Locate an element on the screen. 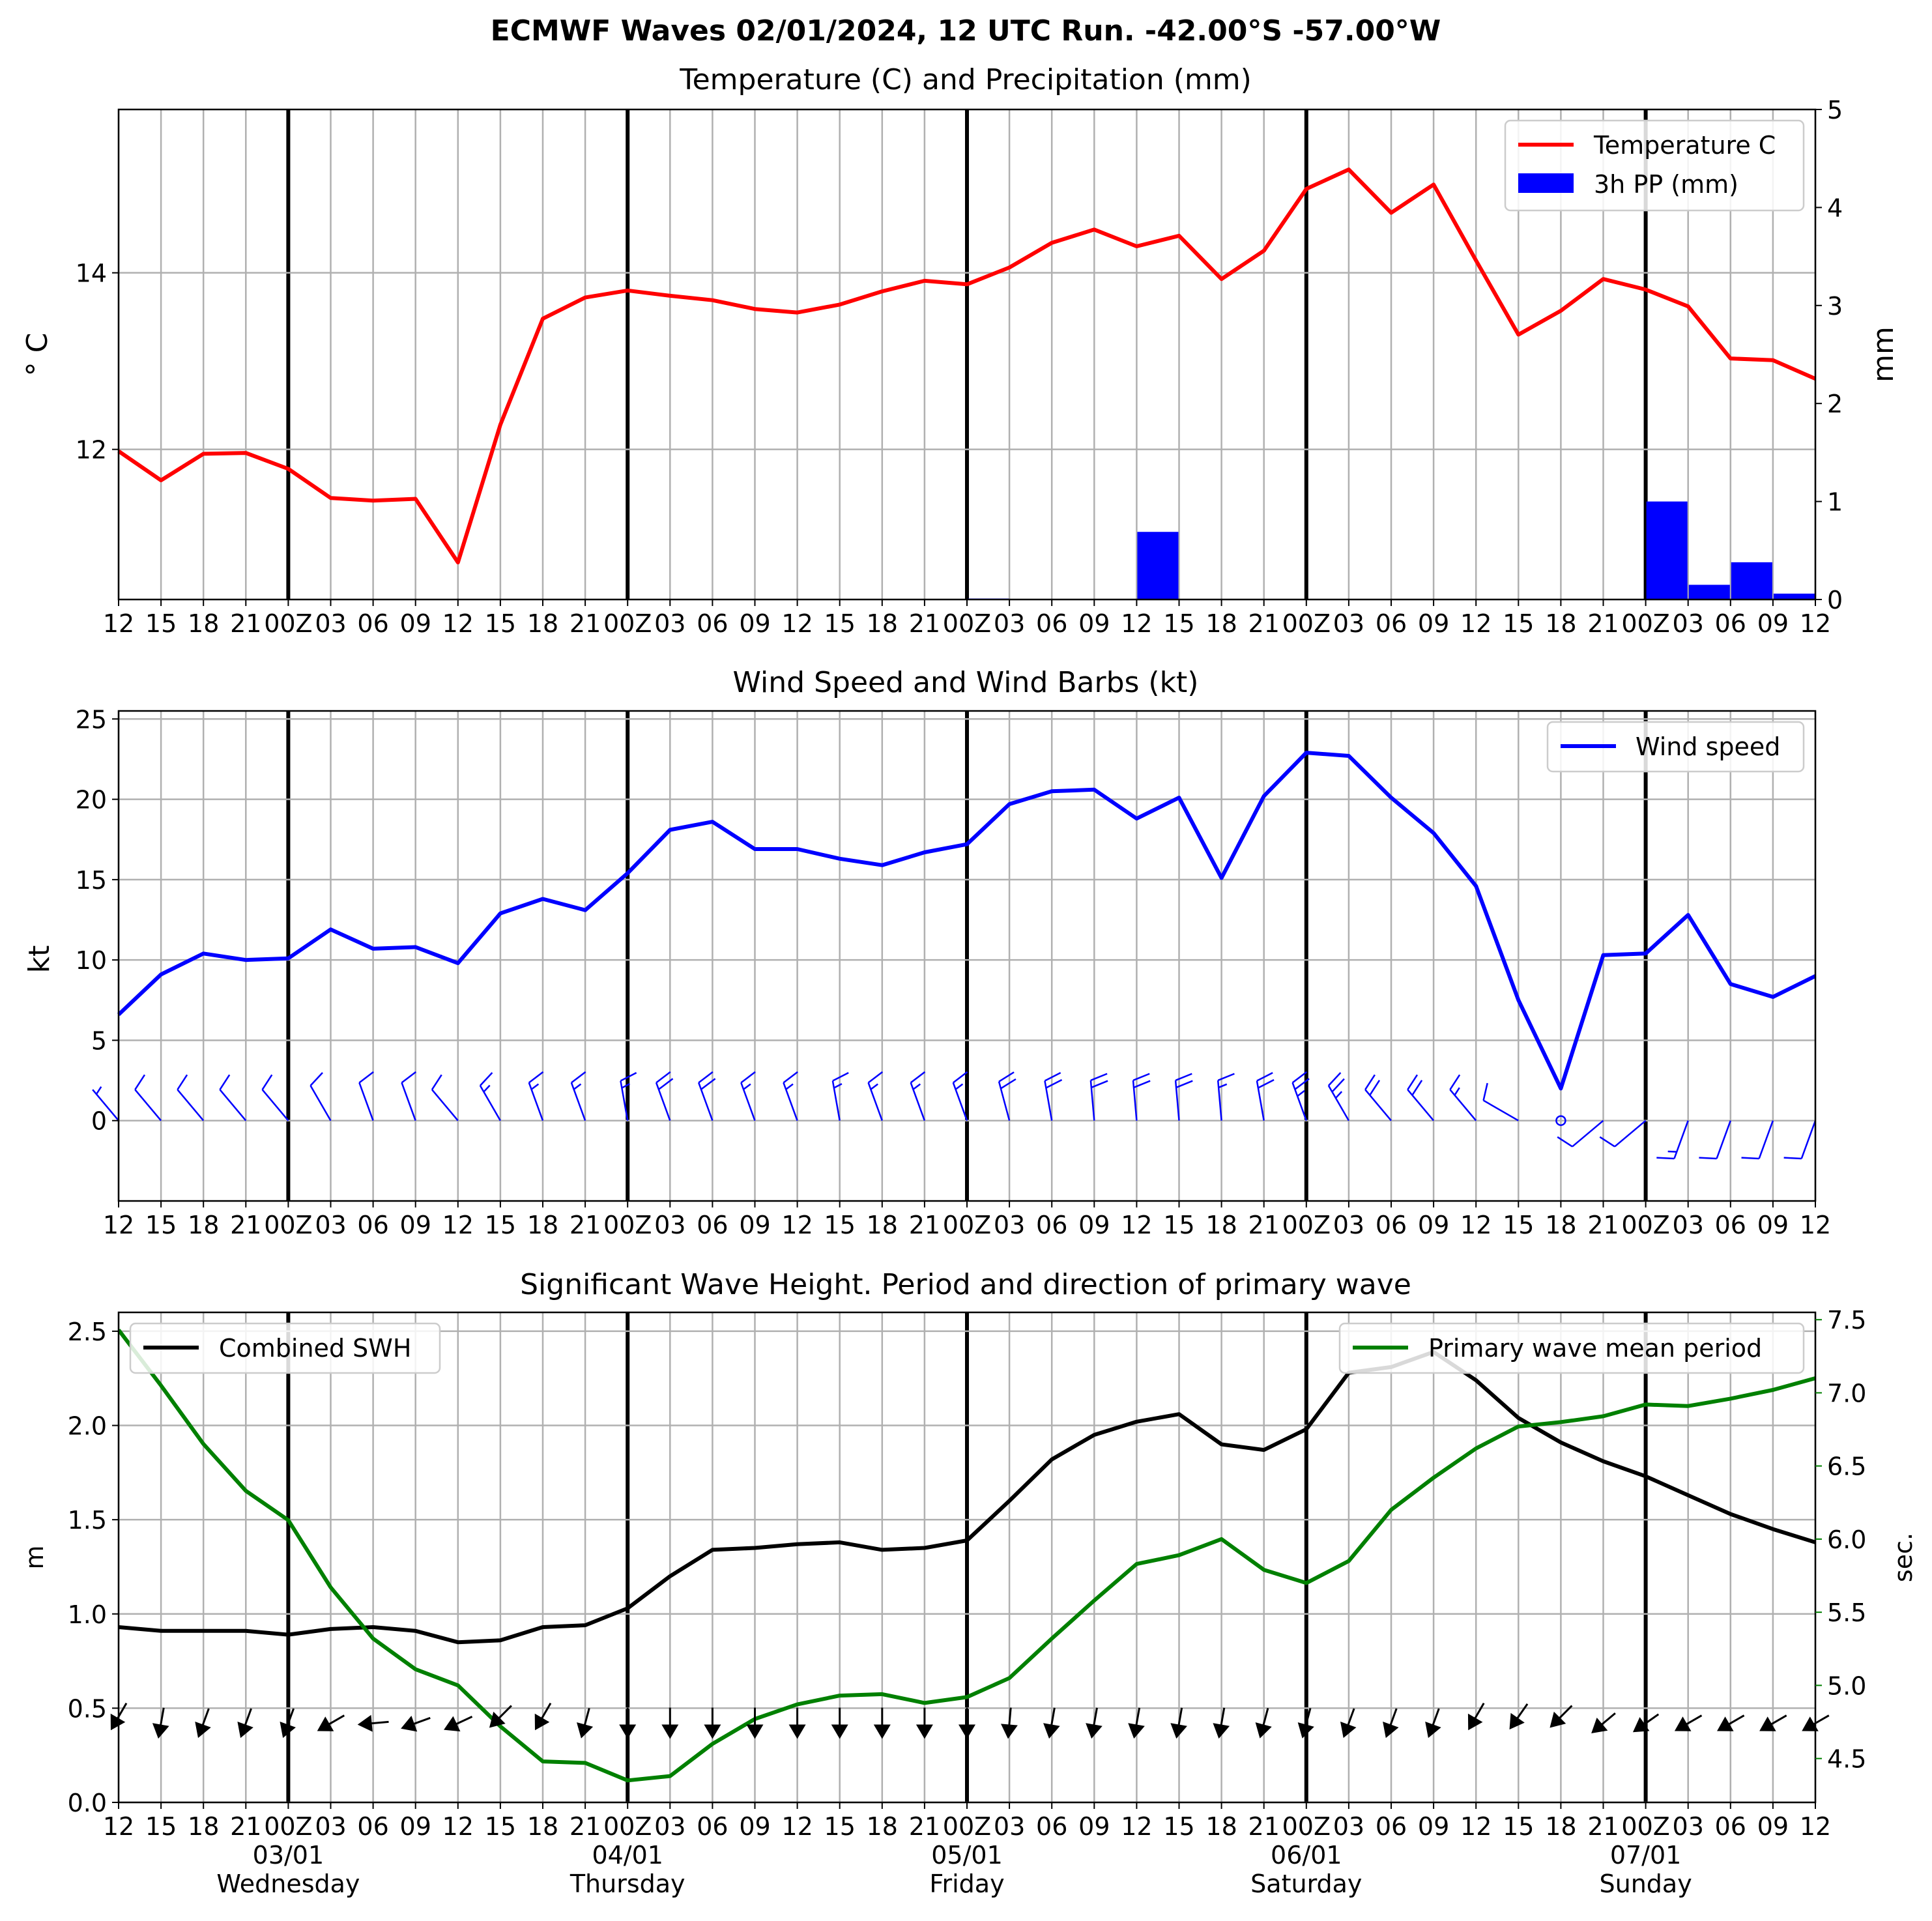 This screenshot has height=1921, width=1932. wind-barbs is located at coordinates (954, 1115).